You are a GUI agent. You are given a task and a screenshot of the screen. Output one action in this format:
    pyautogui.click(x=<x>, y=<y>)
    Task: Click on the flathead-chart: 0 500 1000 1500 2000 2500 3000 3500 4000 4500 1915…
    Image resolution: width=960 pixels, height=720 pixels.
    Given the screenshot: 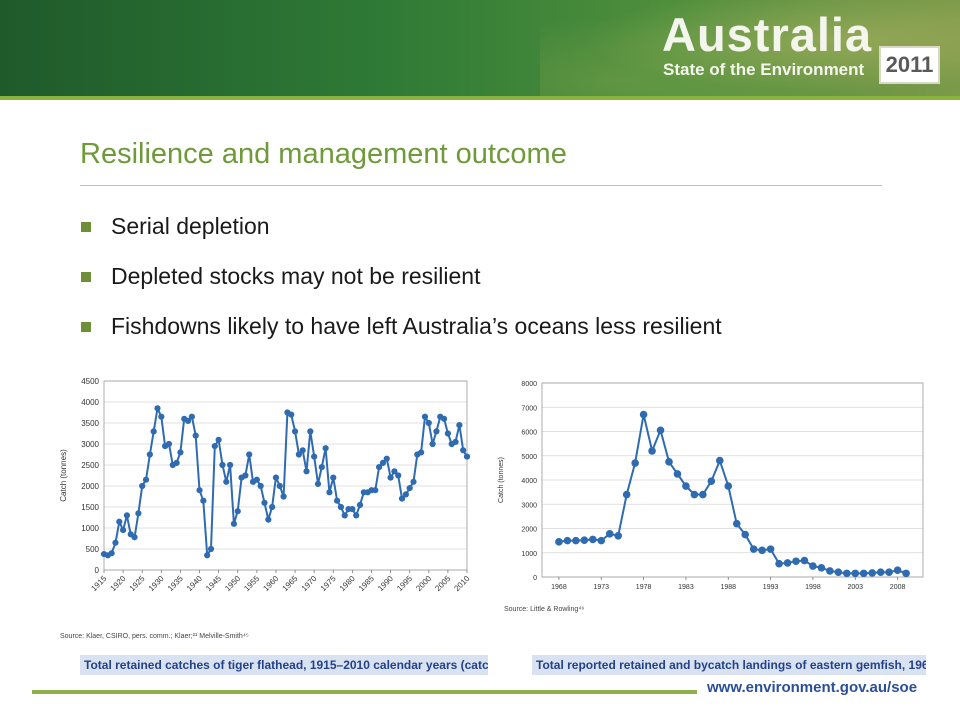 What is the action you would take?
    pyautogui.click(x=266, y=489)
    